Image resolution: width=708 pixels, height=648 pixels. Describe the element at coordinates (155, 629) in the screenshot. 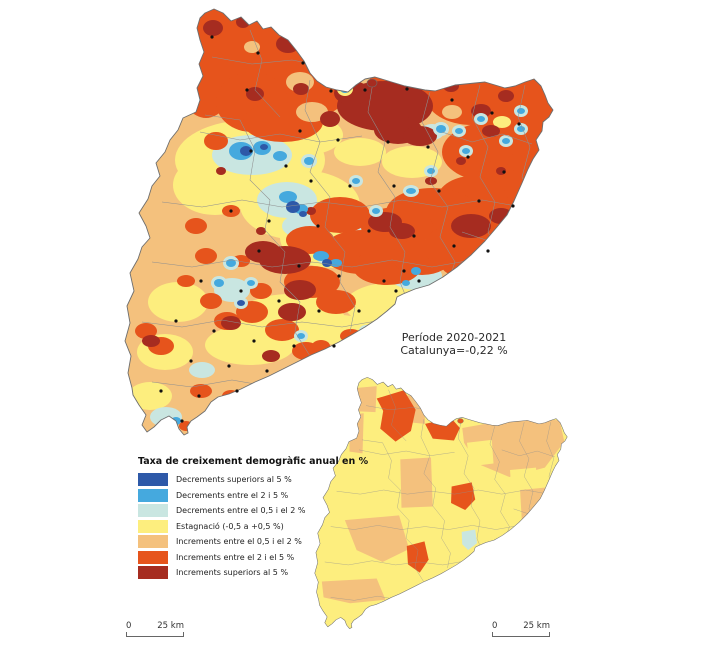

I see `scalebar-main-map: 0 25 km` at that location.